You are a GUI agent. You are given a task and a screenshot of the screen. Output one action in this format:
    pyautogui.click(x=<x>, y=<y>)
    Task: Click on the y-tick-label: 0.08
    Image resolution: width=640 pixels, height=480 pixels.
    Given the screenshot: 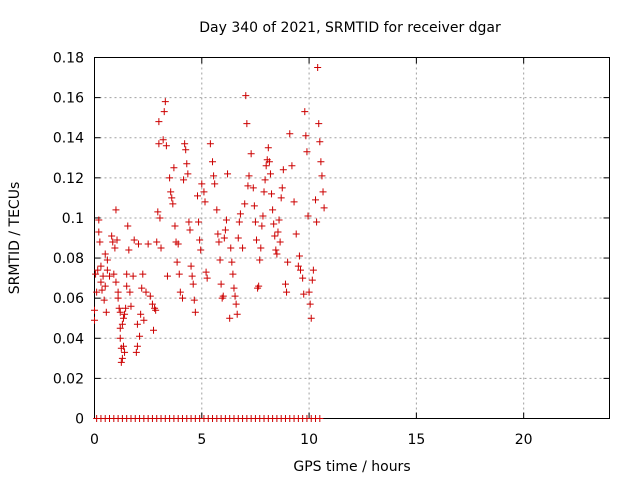 What is the action you would take?
    pyautogui.click(x=68, y=259)
    